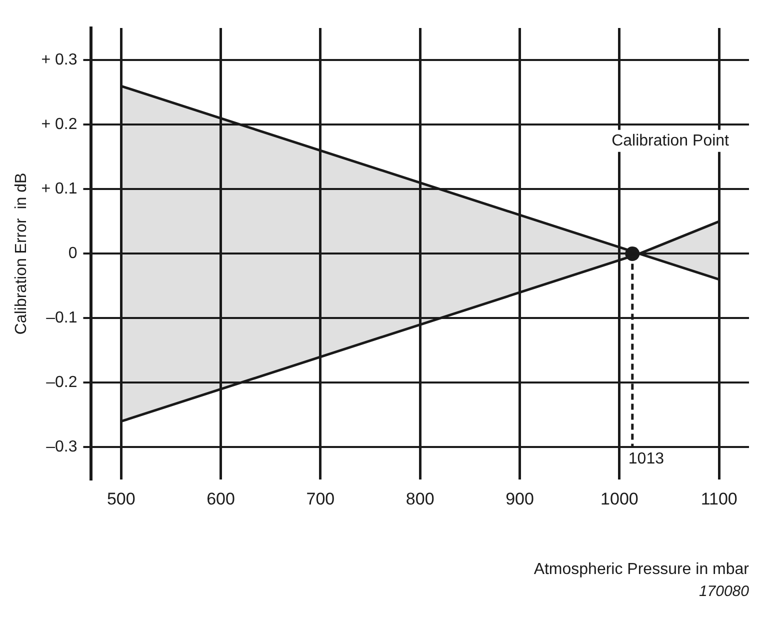 The width and height of the screenshot is (777, 635). Describe the element at coordinates (420, 498) in the screenshot. I see `x-tick-label: 800` at that location.